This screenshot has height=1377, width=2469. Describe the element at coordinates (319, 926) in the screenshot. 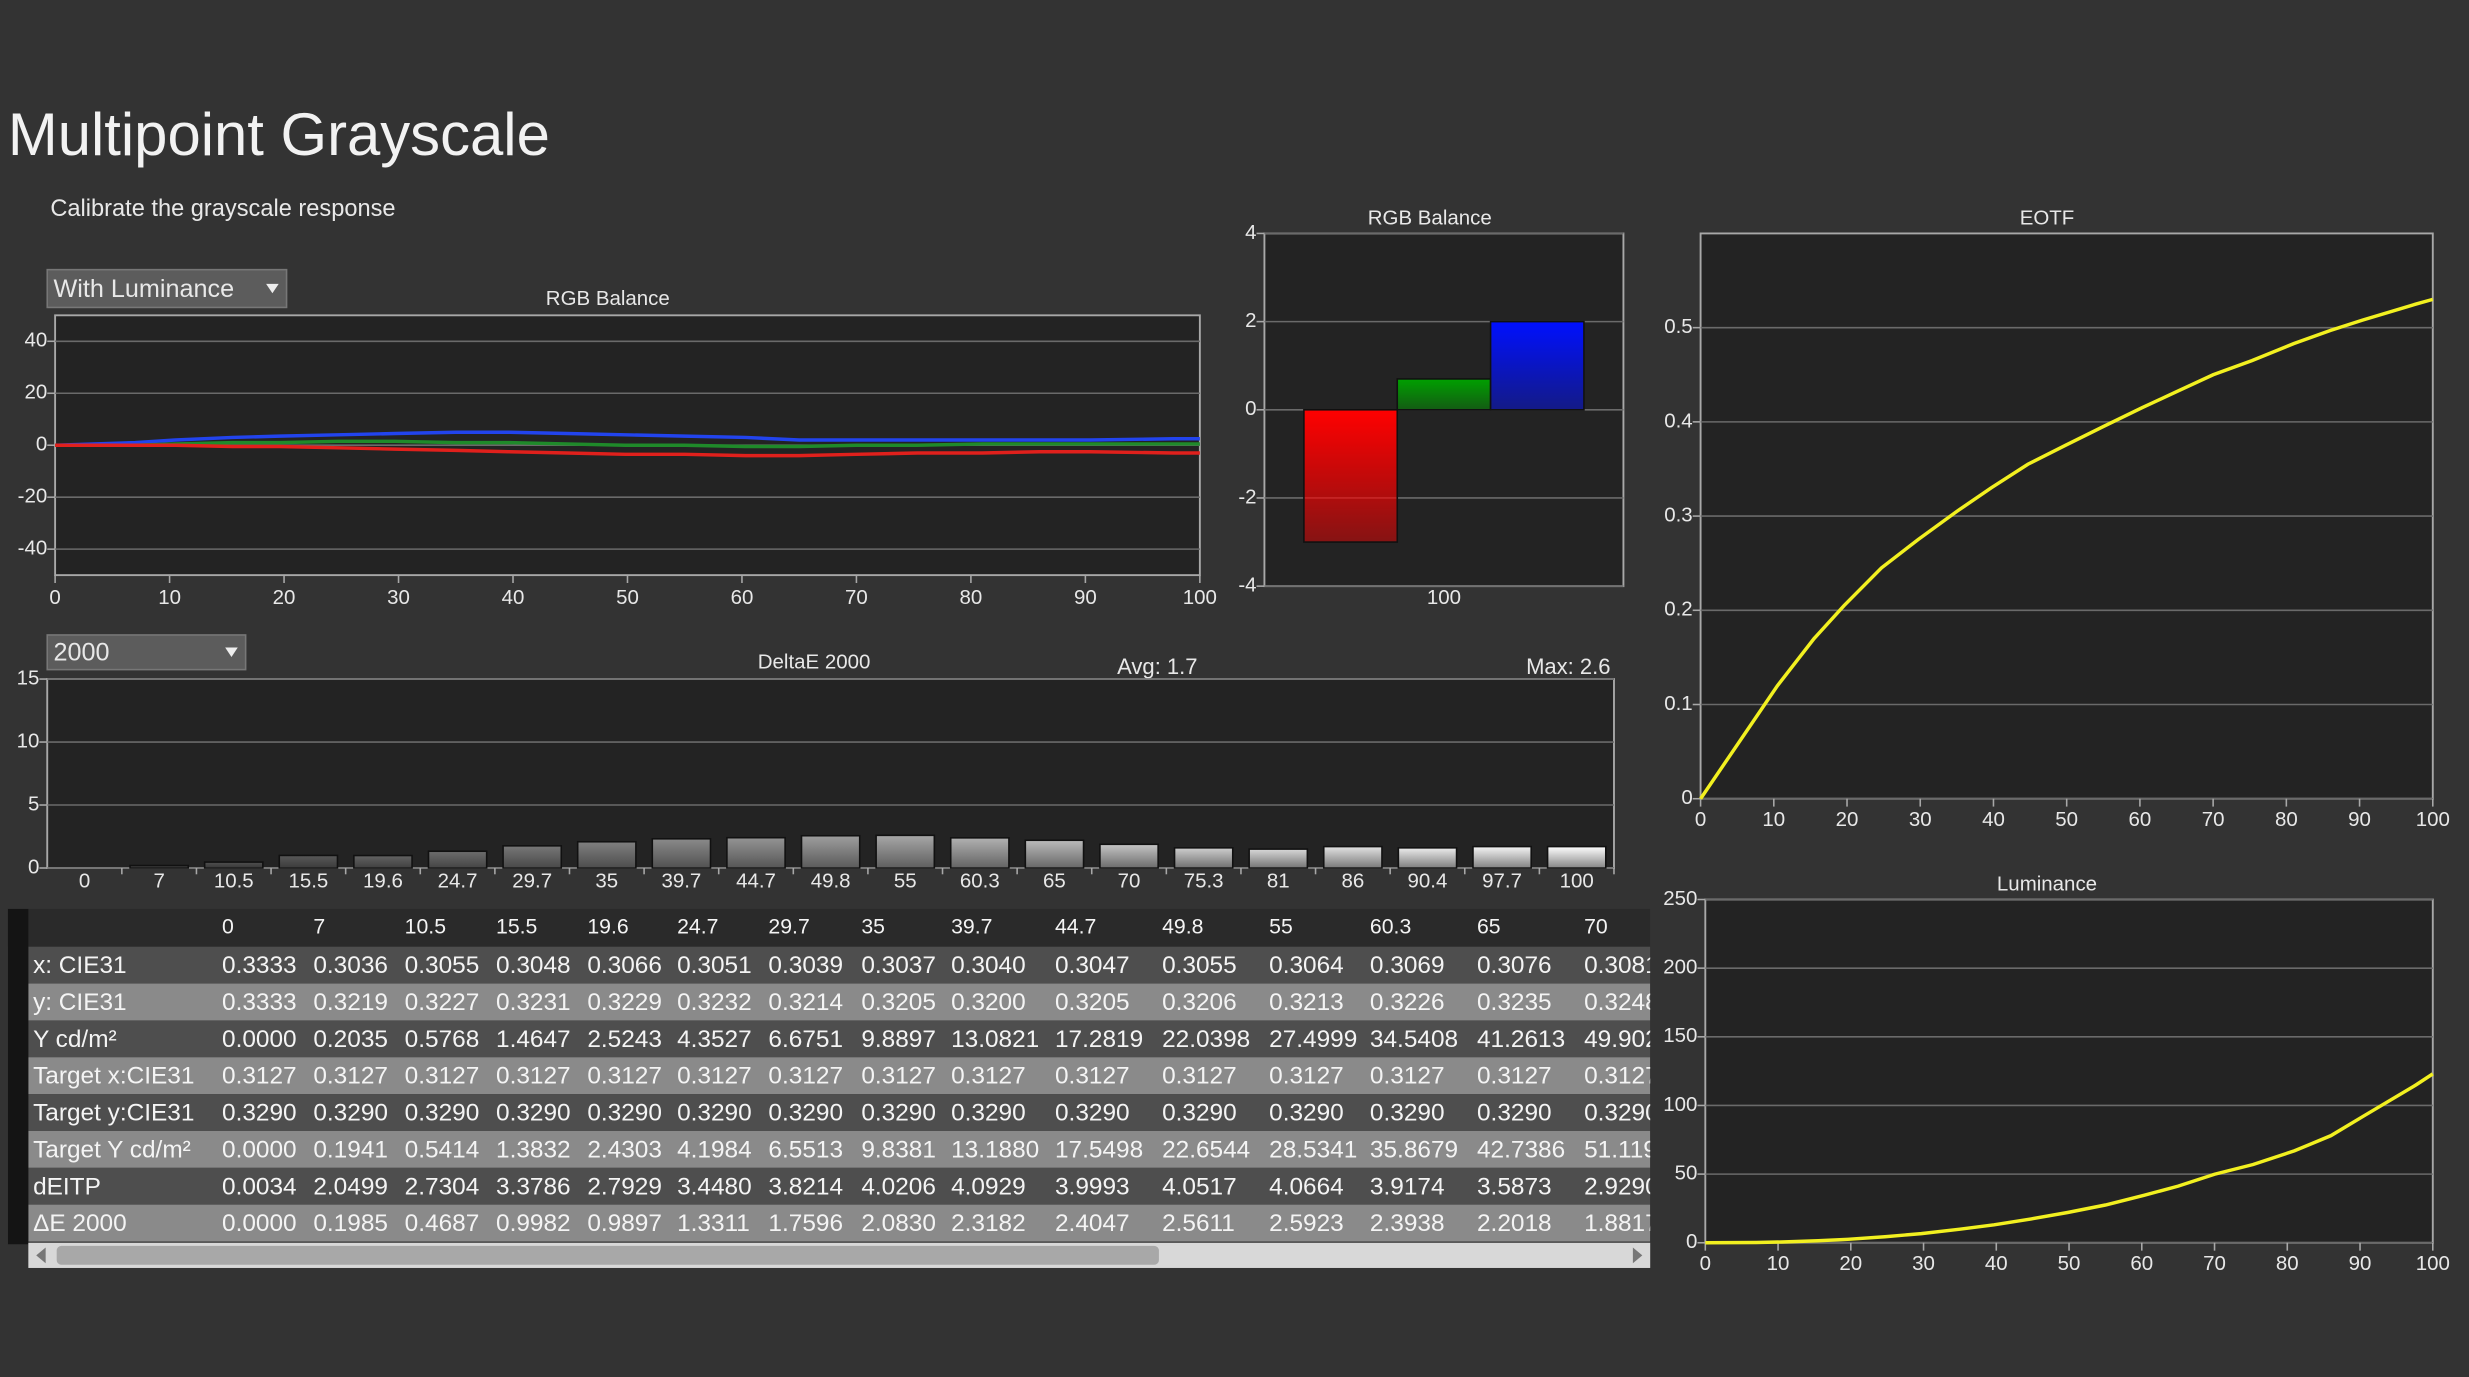

I see `column-header: 7` at that location.